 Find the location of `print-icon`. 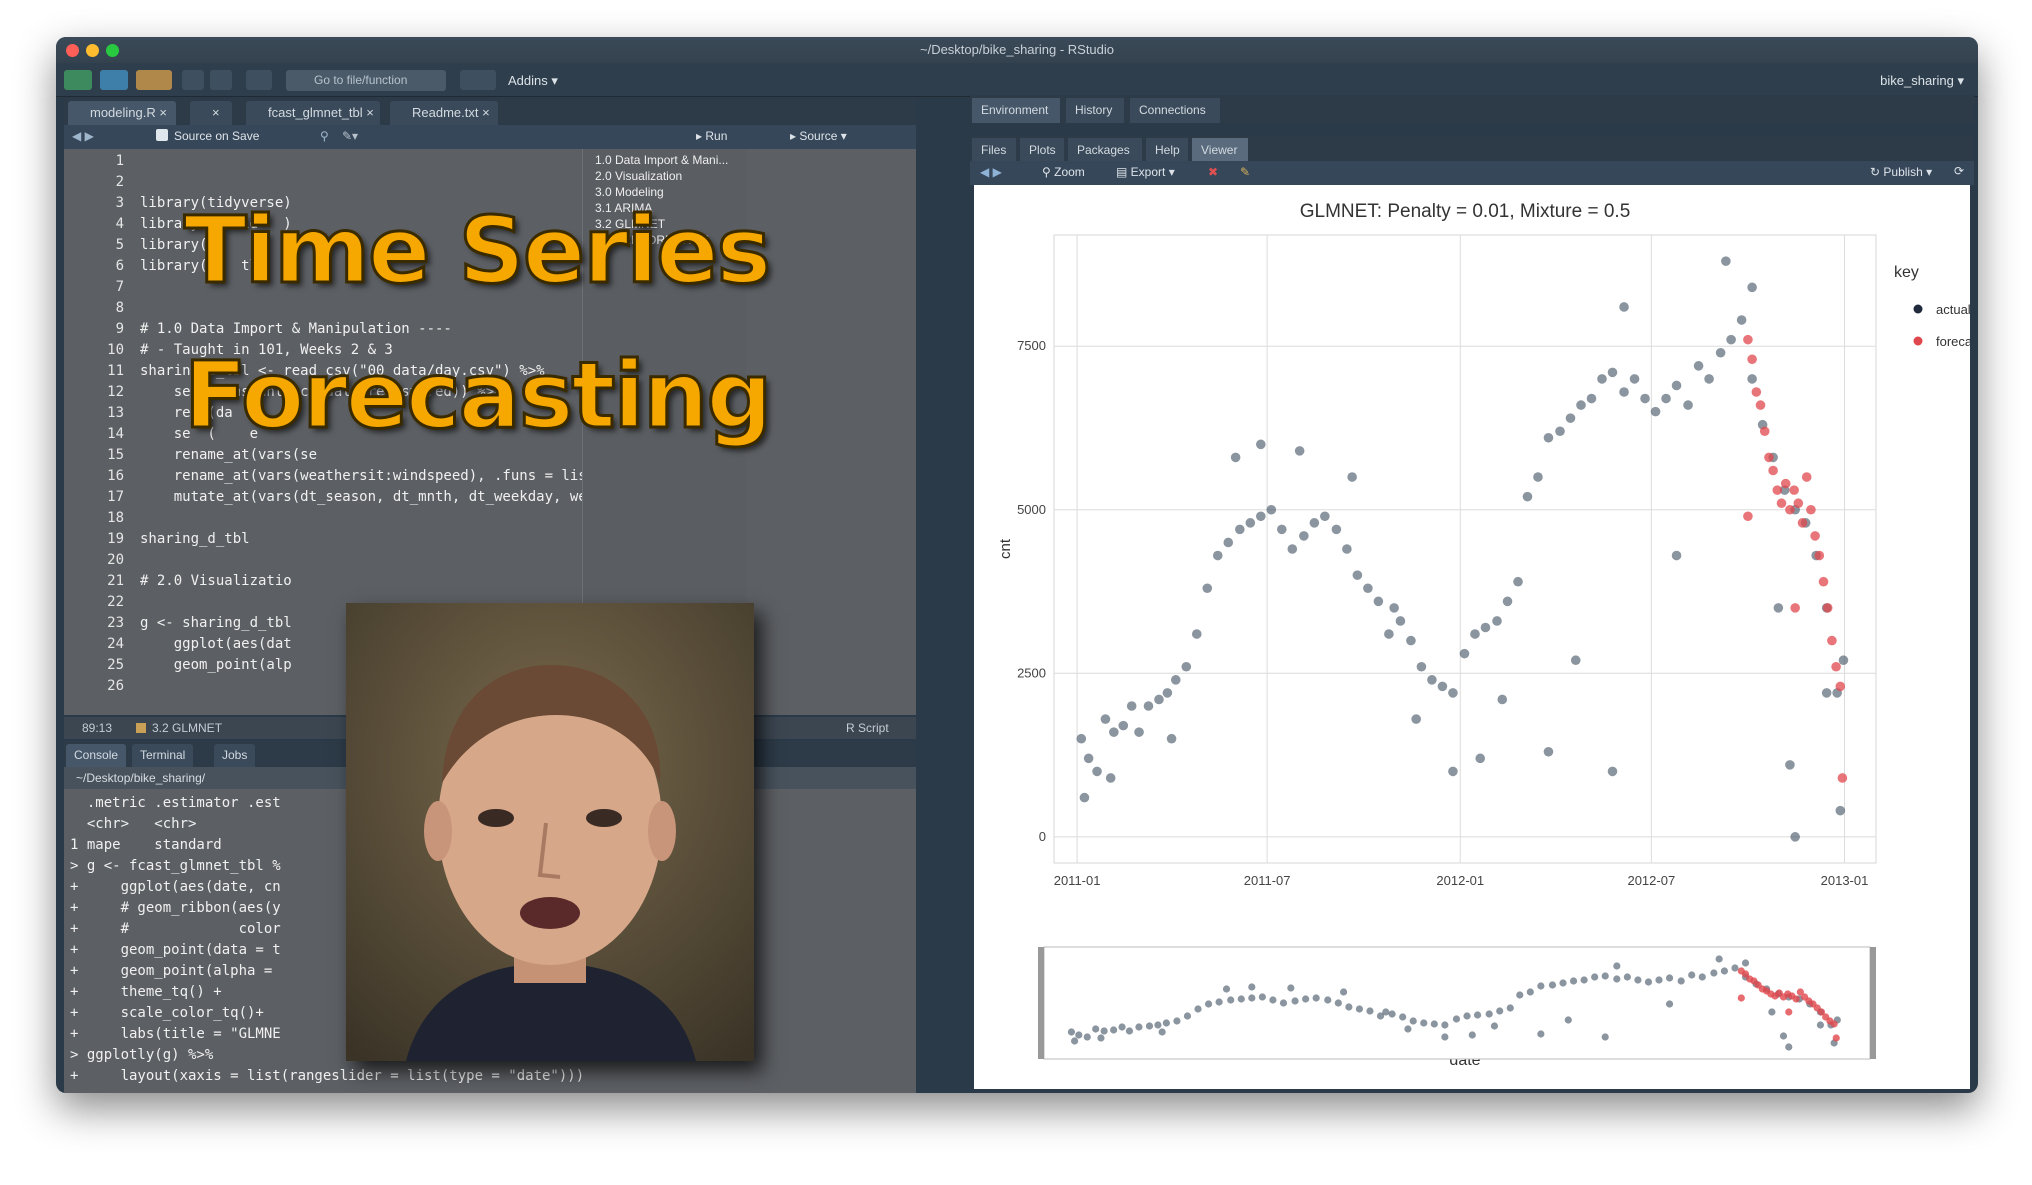

print-icon is located at coordinates (259, 80).